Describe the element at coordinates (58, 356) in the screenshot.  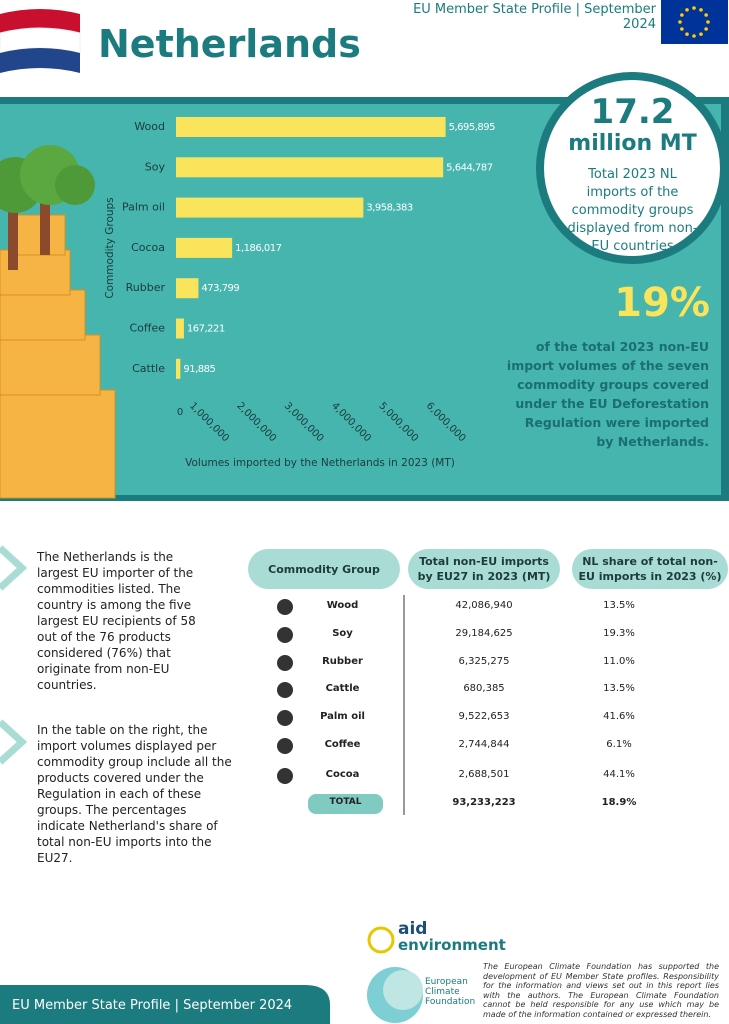
I see `containers` at that location.